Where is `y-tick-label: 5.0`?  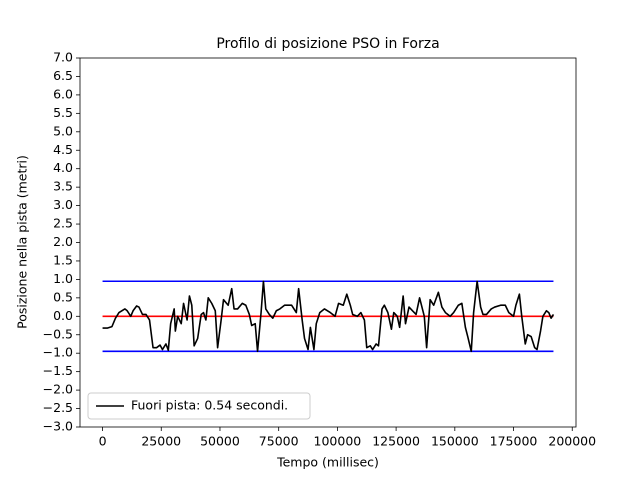
y-tick-label: 5.0 is located at coordinates (63, 130).